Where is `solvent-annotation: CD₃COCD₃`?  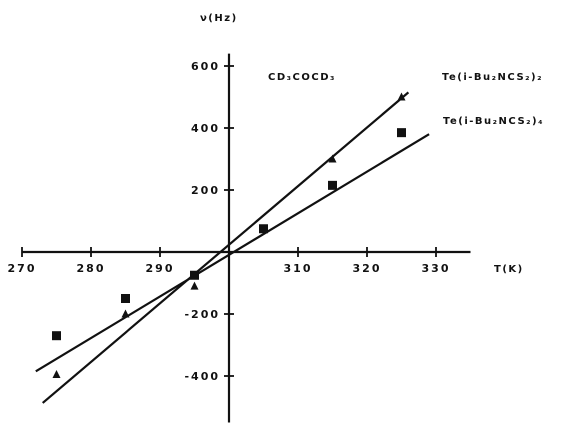 solvent-annotation: CD₃COCD₃ is located at coordinates (302, 77).